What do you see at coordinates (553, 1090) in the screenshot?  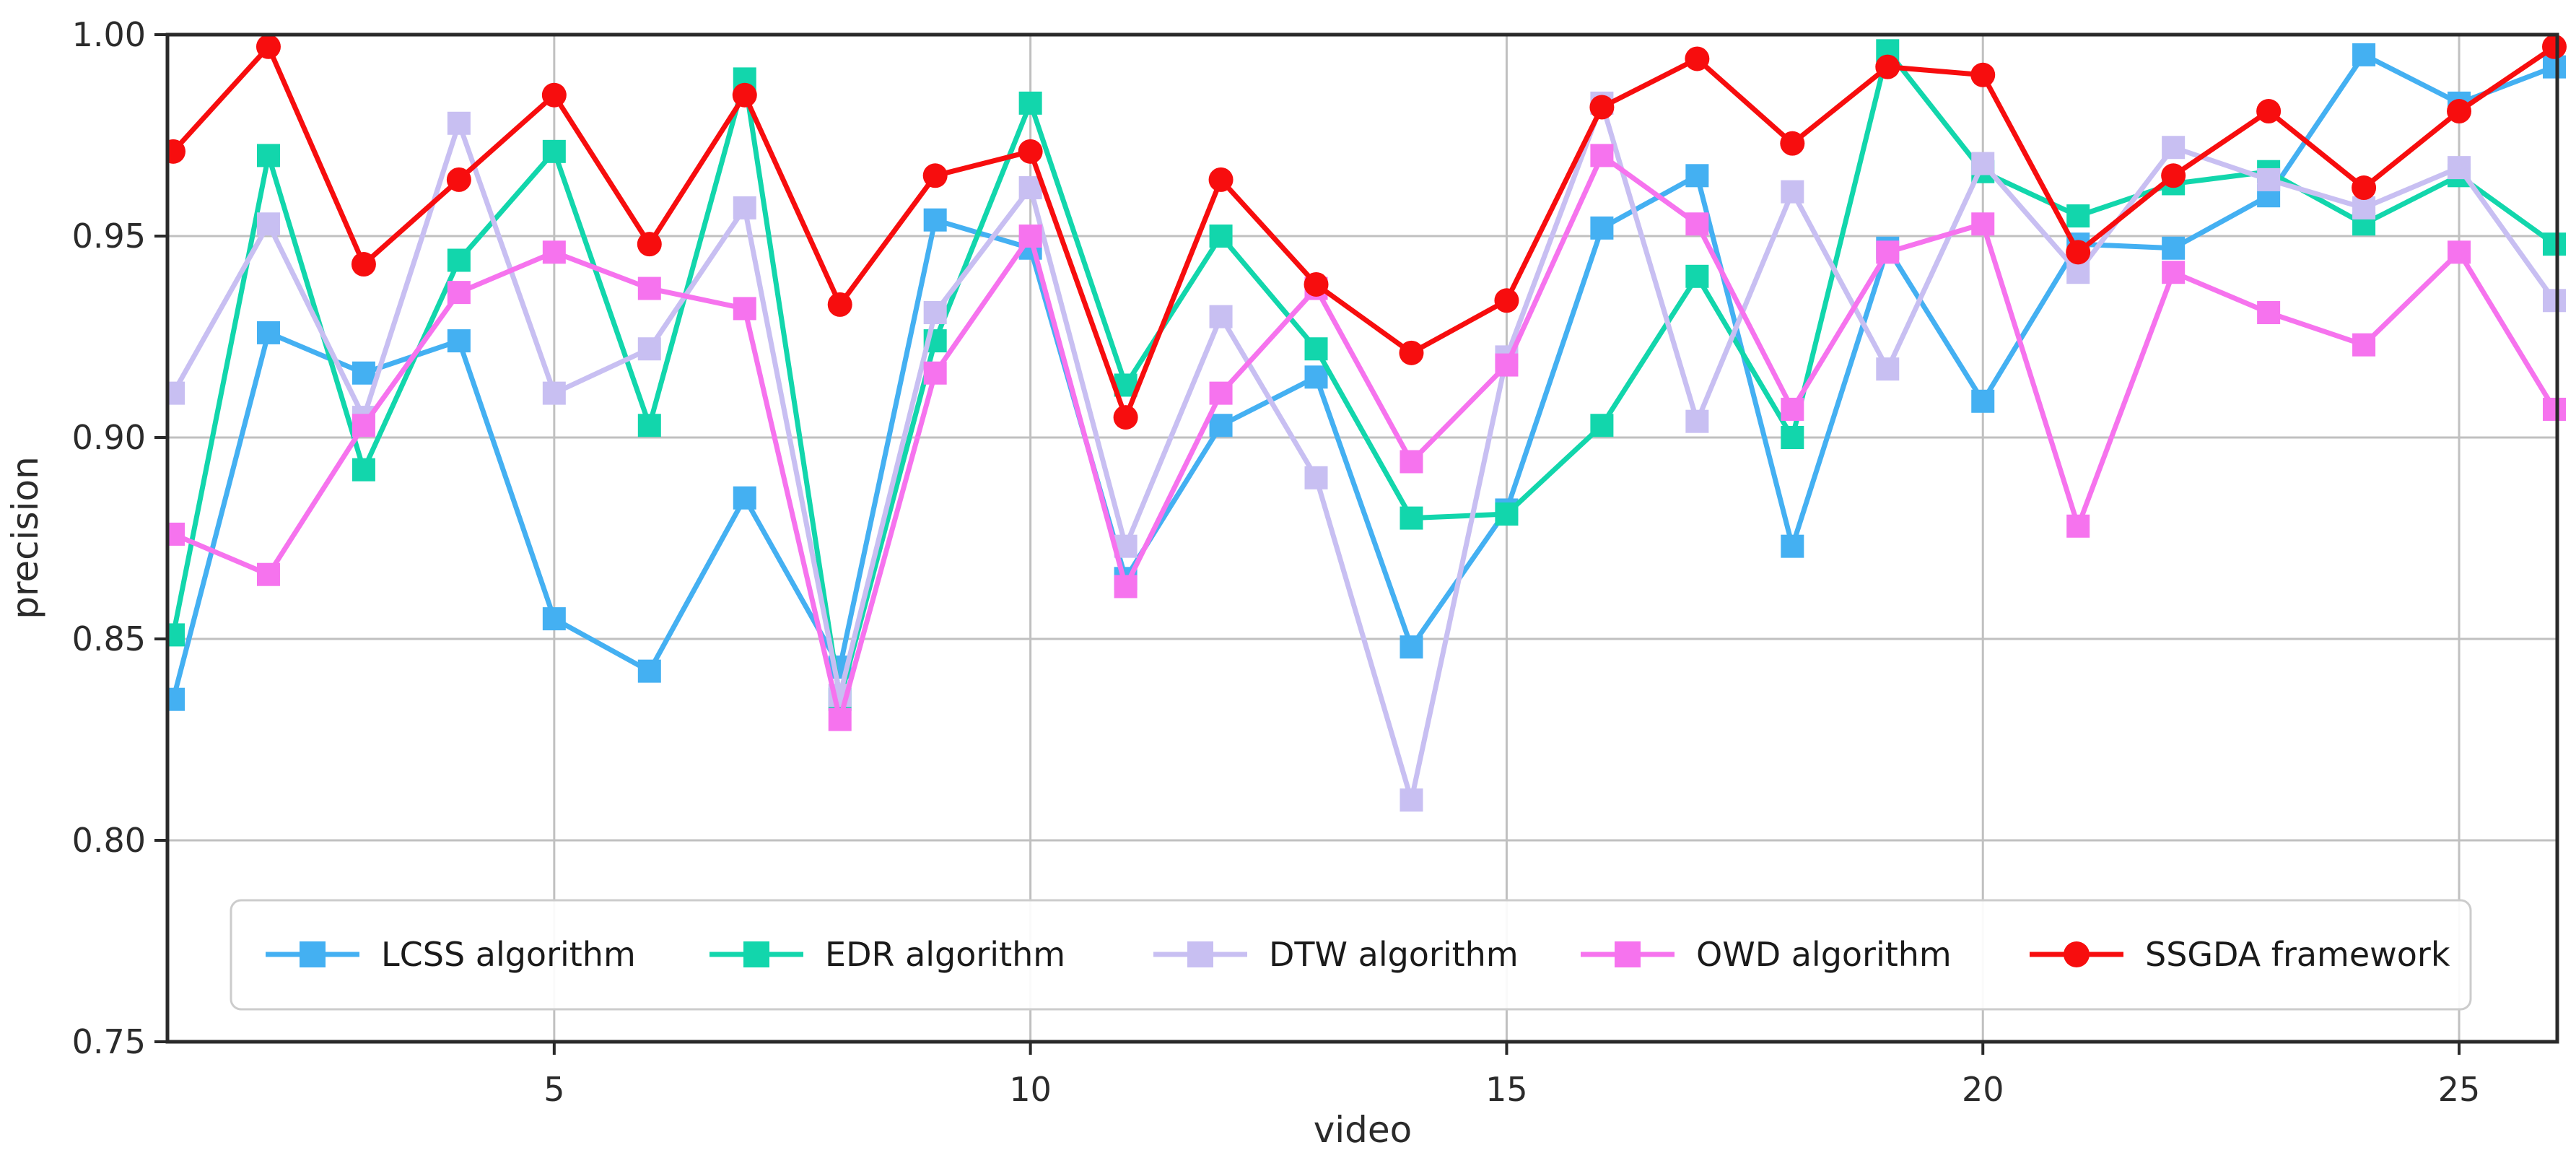 I see `x-tick-label: 5` at bounding box center [553, 1090].